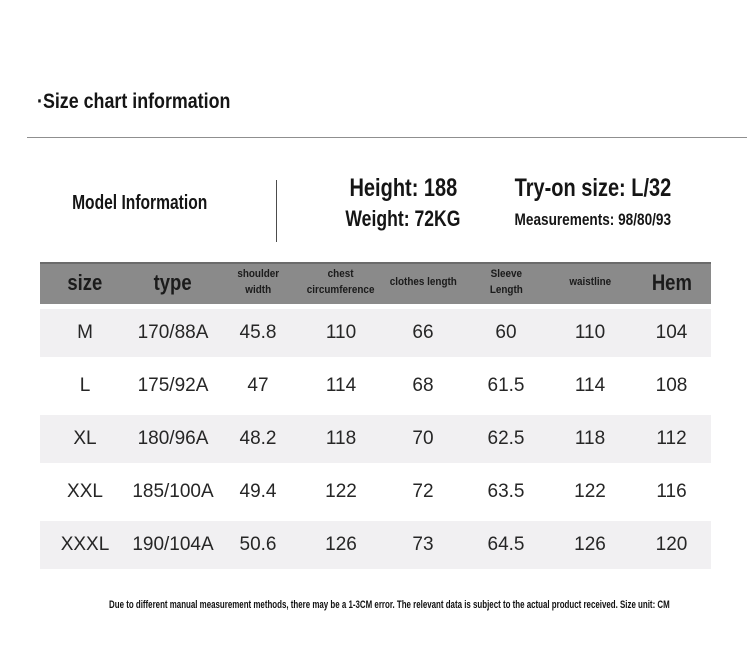  Describe the element at coordinates (85, 333) in the screenshot. I see `table-cell: M` at that location.